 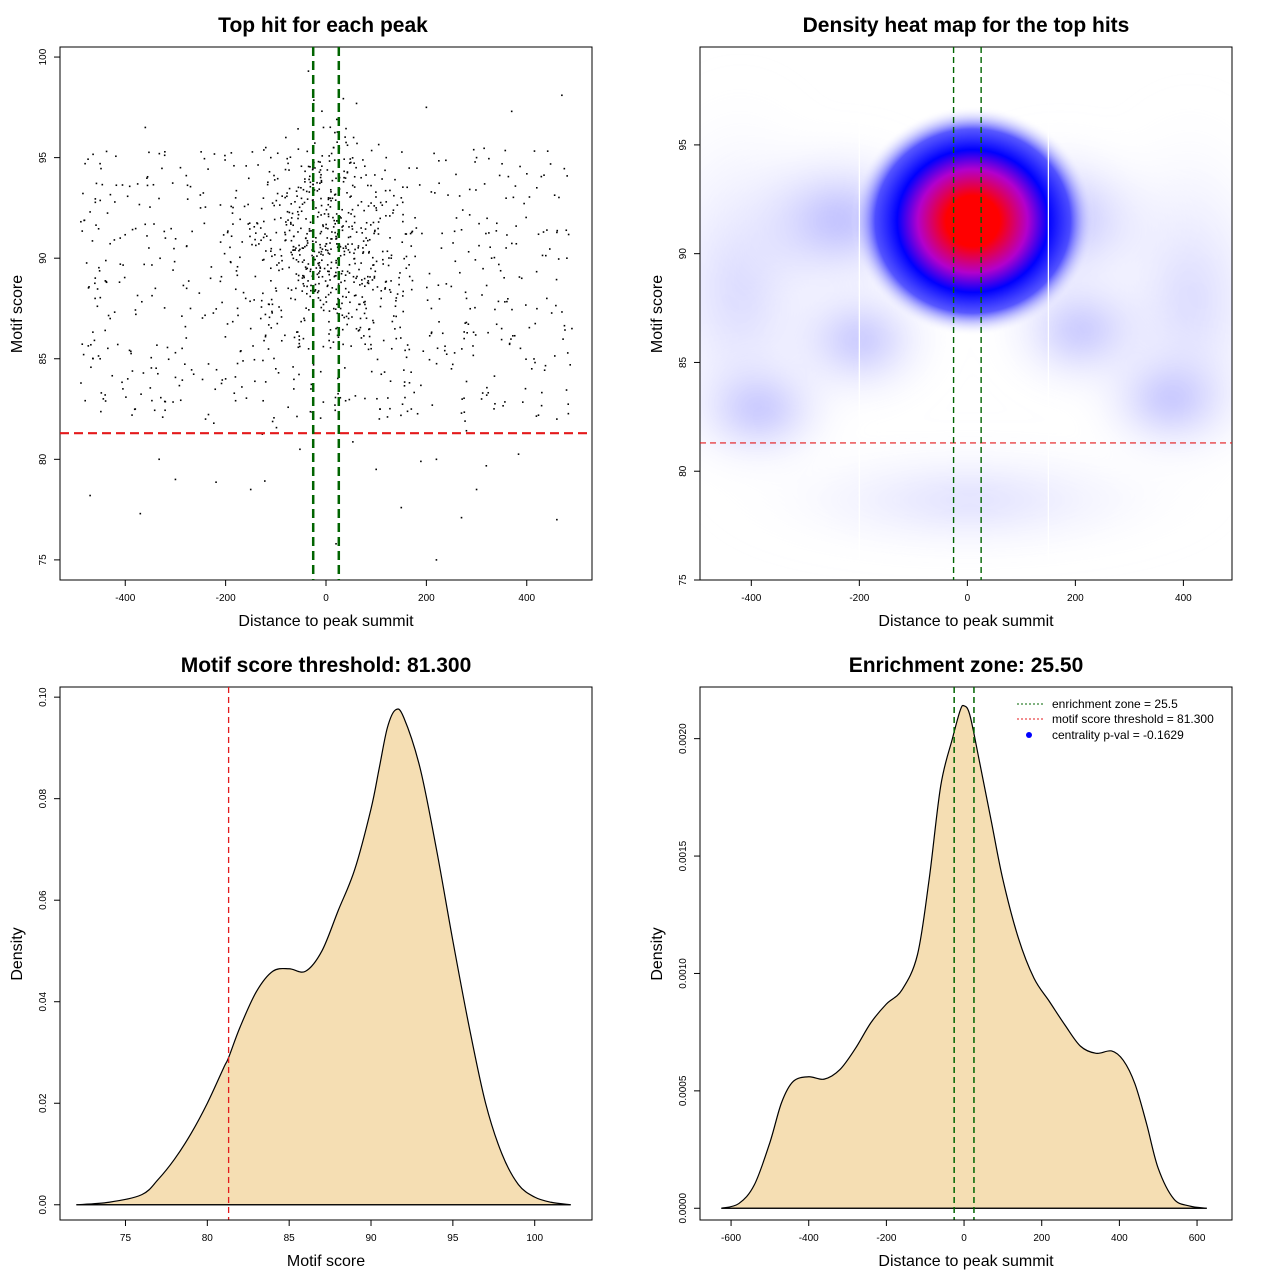 What do you see at coordinates (125, 598) in the screenshot?
I see `scatter-xtick-label: -400` at bounding box center [125, 598].